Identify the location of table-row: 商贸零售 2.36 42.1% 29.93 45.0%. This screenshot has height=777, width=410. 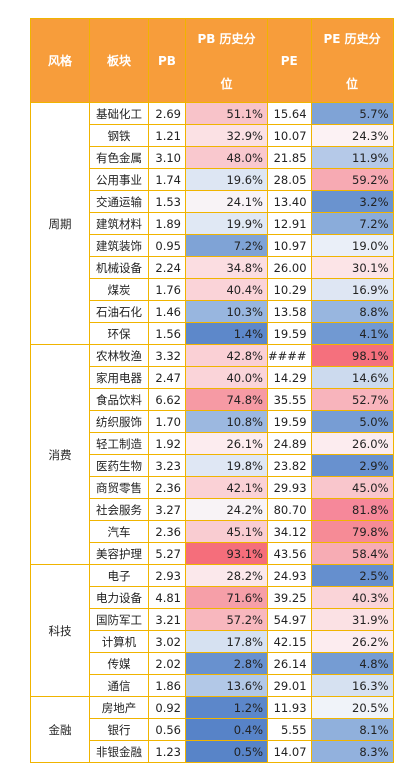
(212, 487).